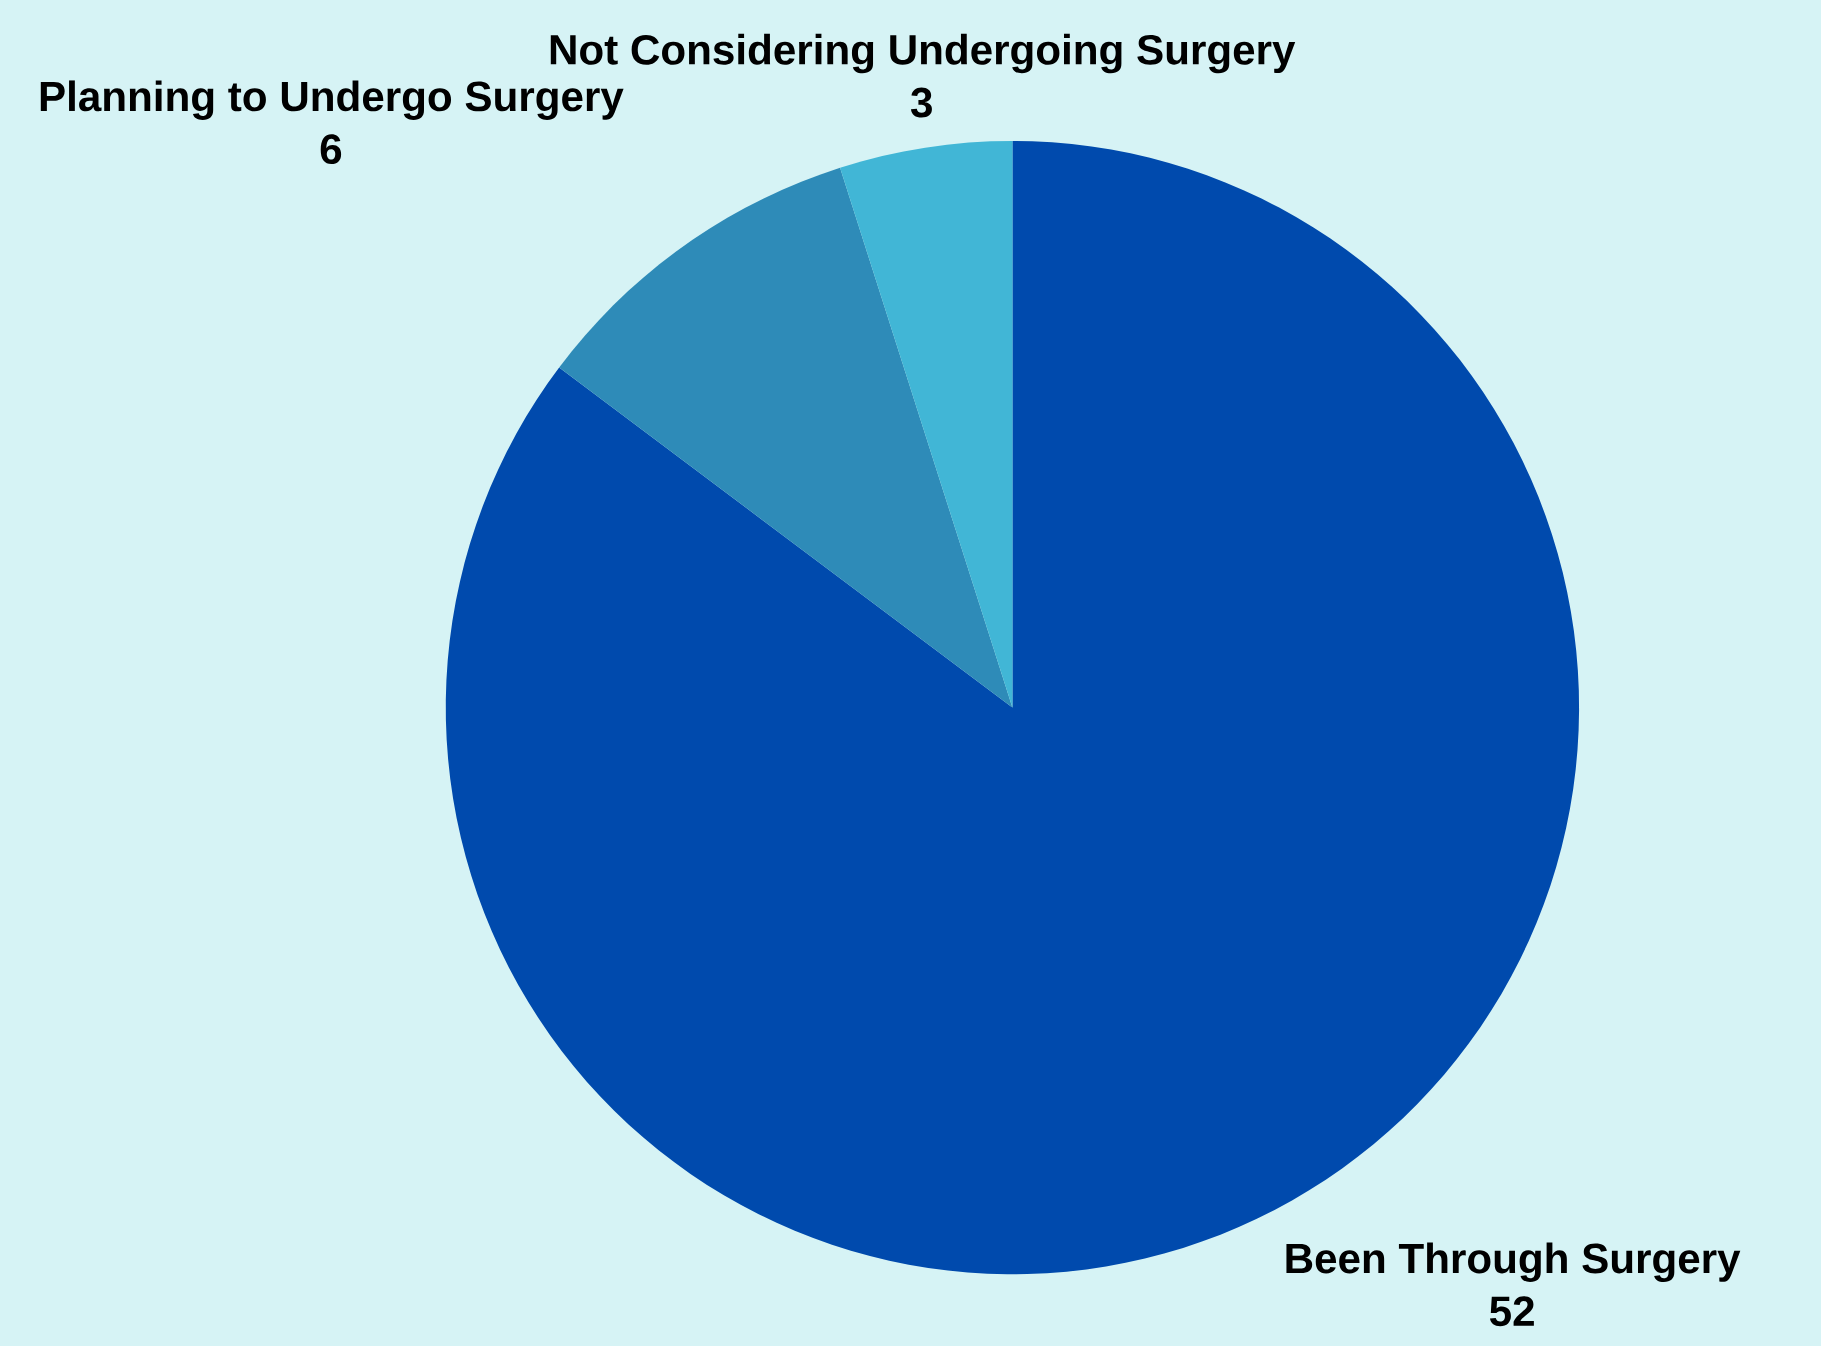 Image resolution: width=1821 pixels, height=1346 pixels. Describe the element at coordinates (332, 100) in the screenshot. I see `slice-label: Planning to Undergo Surgery` at that location.